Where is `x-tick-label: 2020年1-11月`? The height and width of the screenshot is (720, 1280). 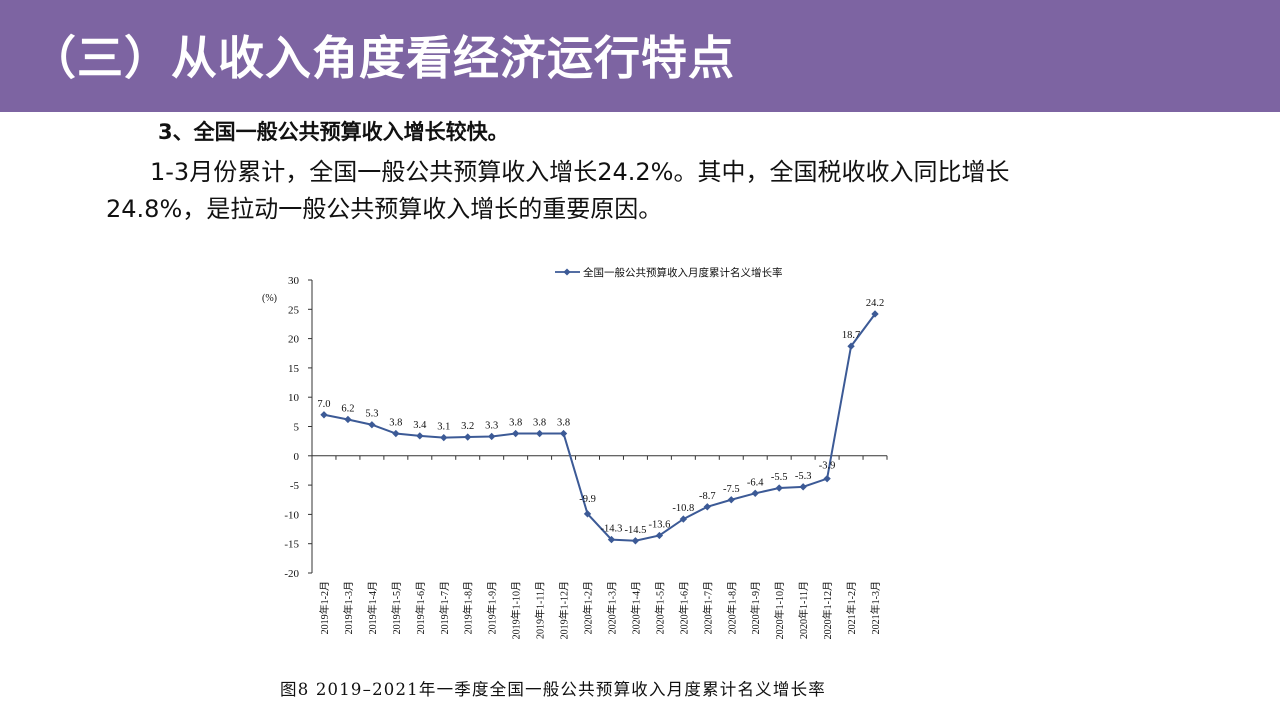
x-tick-label: 2020年1-11月 is located at coordinates (803, 610).